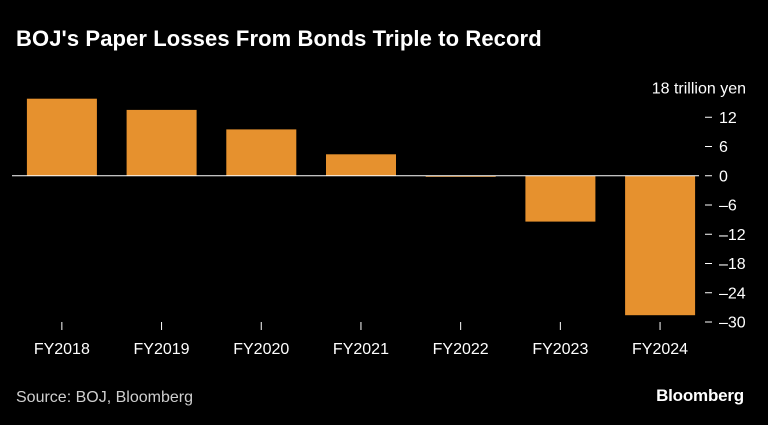  What do you see at coordinates (660, 245) in the screenshot?
I see `bar-FY2024` at bounding box center [660, 245].